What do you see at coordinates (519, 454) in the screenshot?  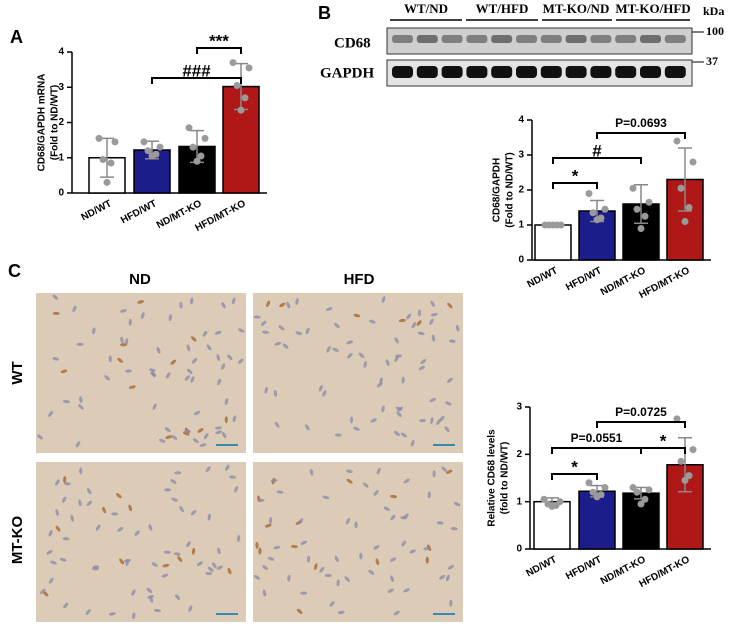 I see `y-tick-label: 2` at bounding box center [519, 454].